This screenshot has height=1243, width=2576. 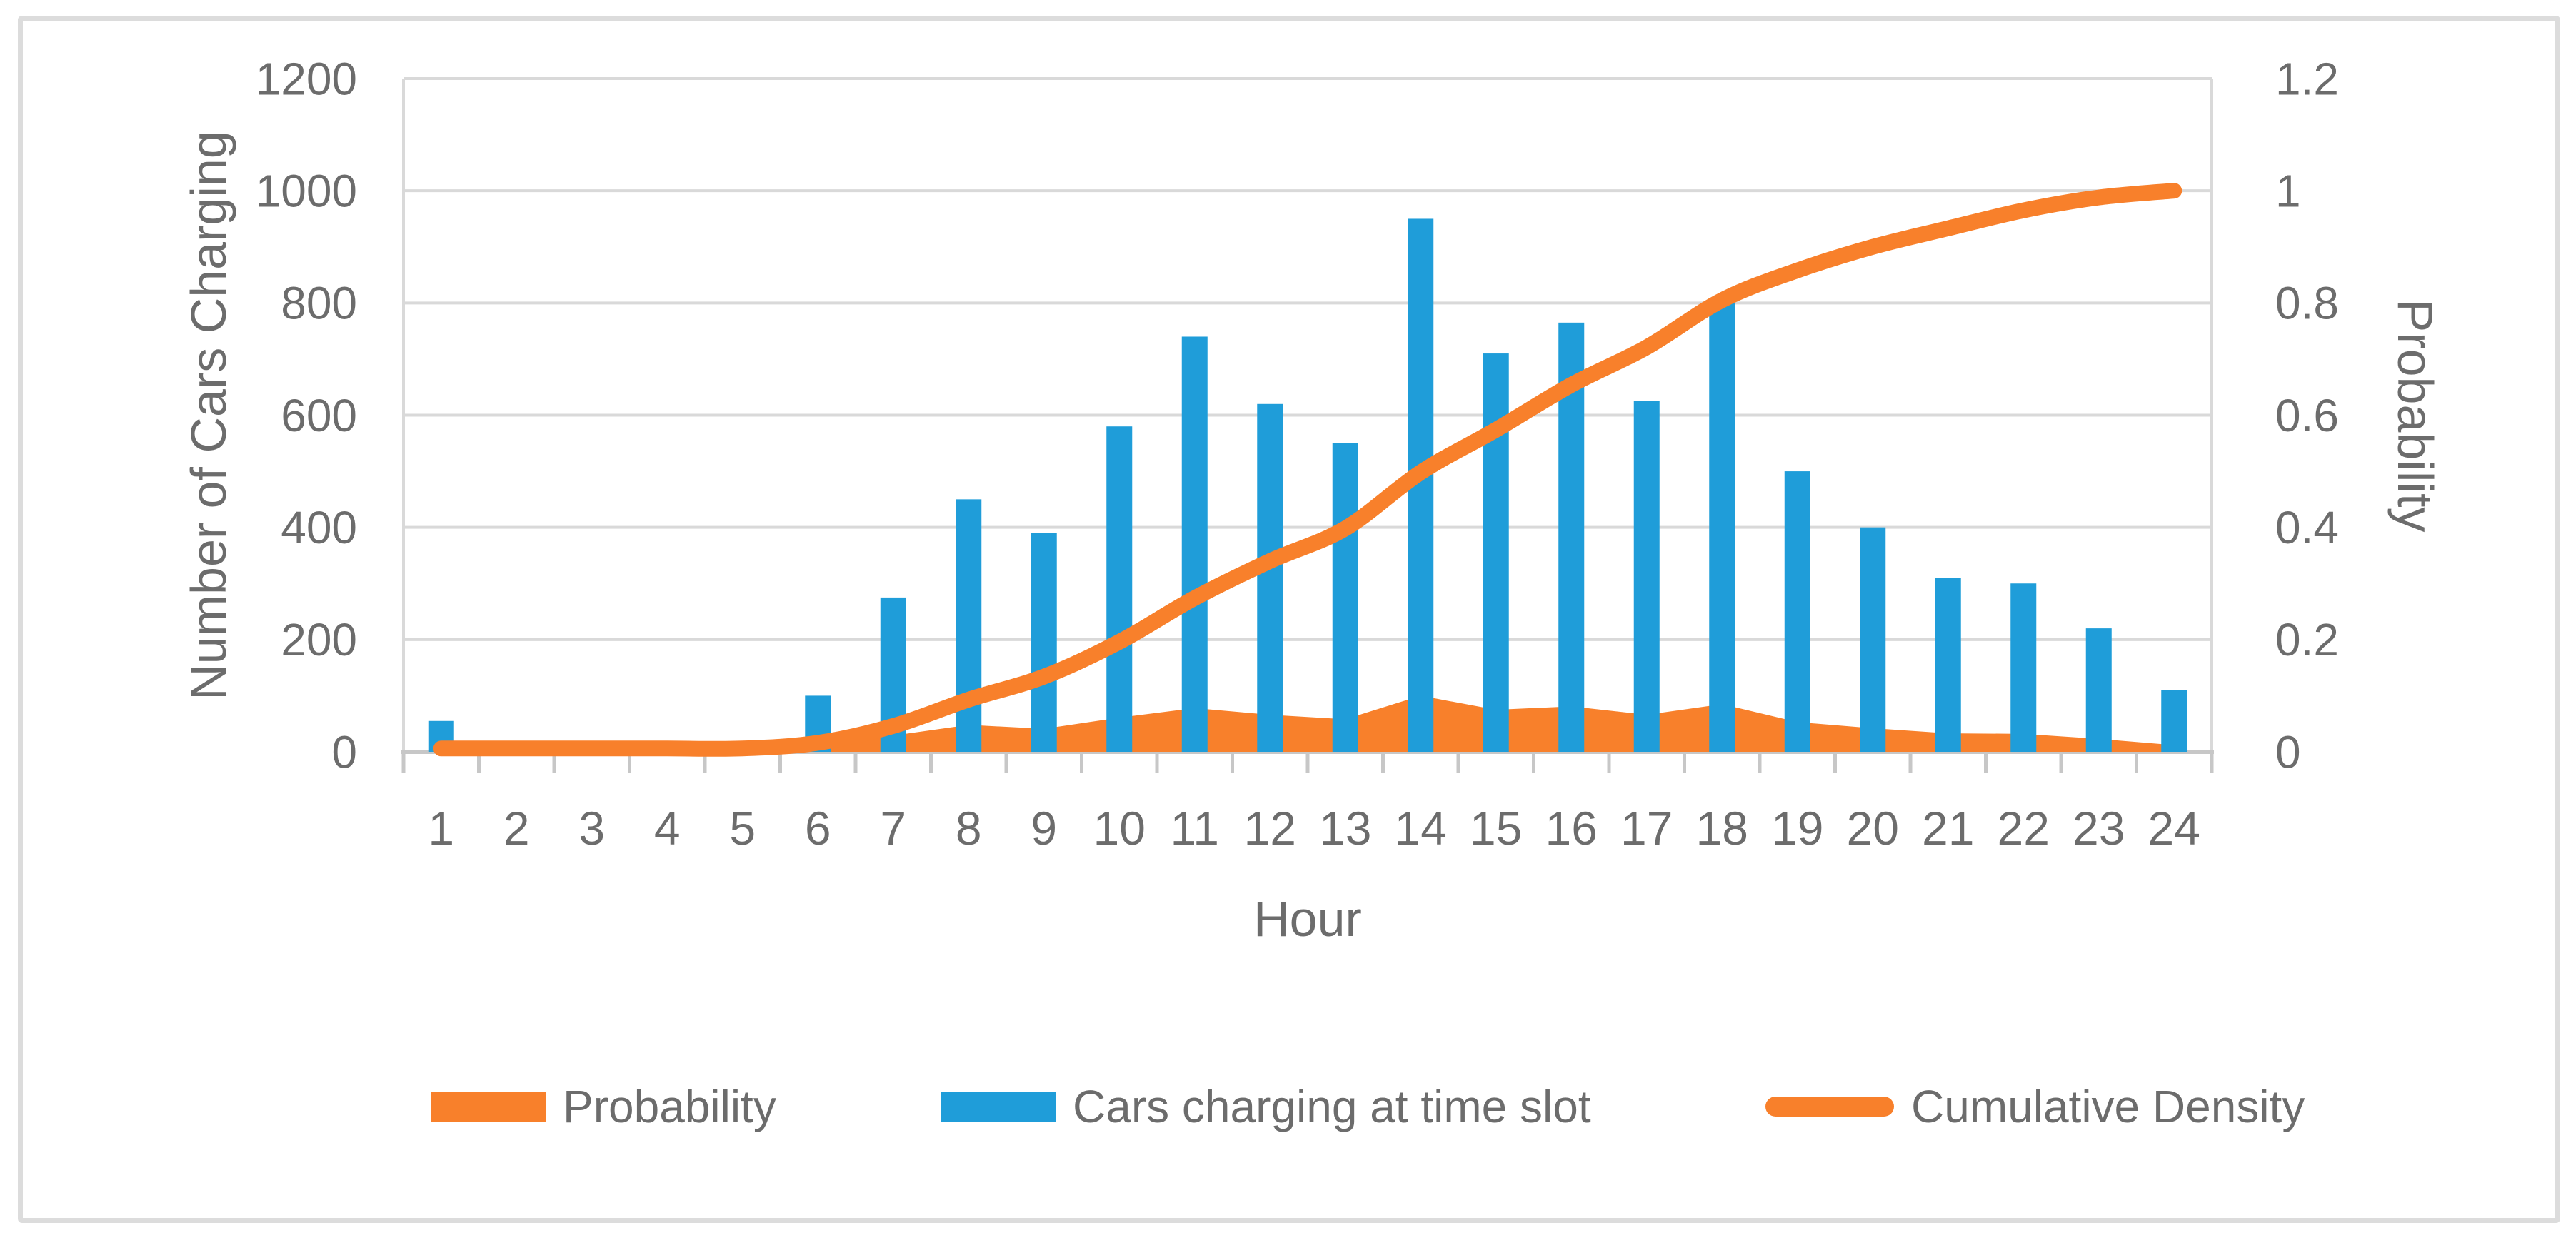 What do you see at coordinates (319, 527) in the screenshot?
I see `left-axis-tick-label: 400` at bounding box center [319, 527].